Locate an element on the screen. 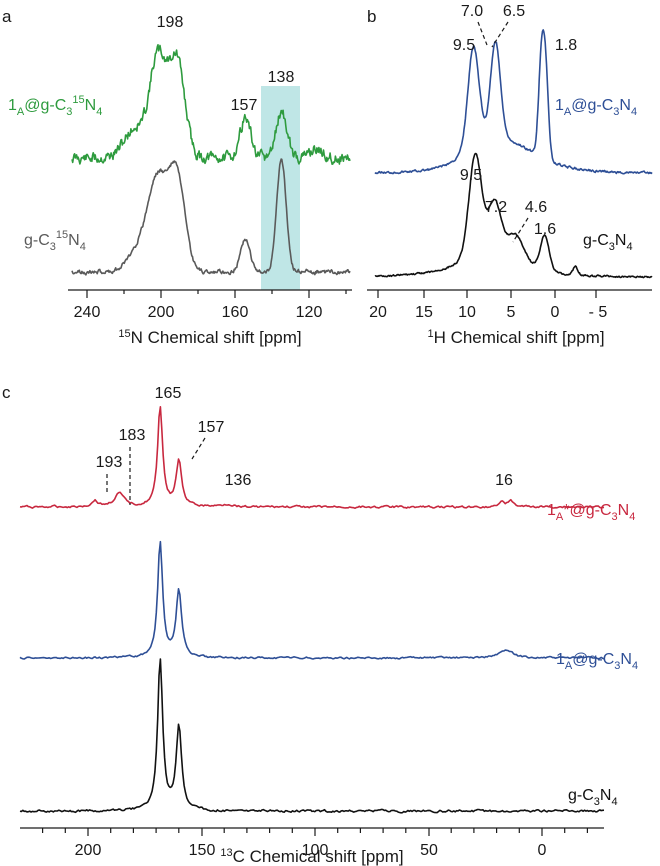  panel-a-gray-spectrum is located at coordinates (211, 217).